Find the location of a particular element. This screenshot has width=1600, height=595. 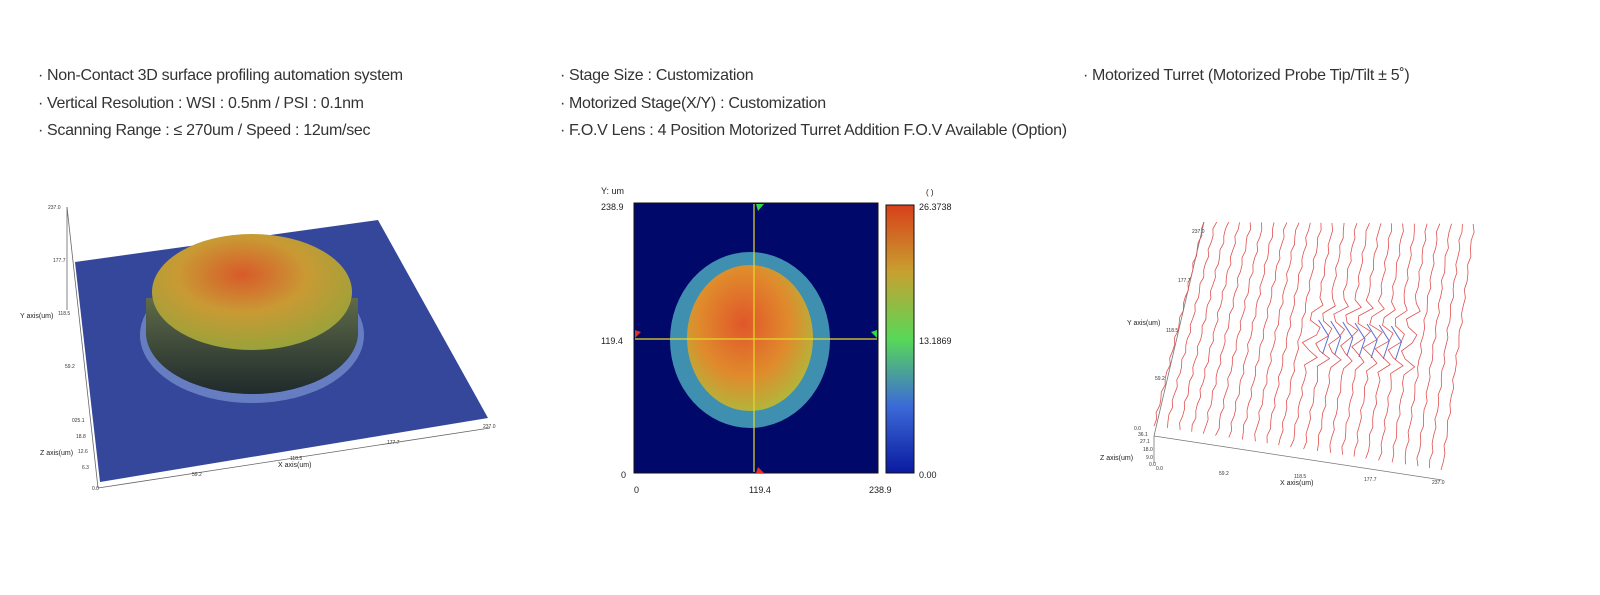

z-ticks: 025.1 18.8 12.6 6.3 0.0 is located at coordinates (85, 455).